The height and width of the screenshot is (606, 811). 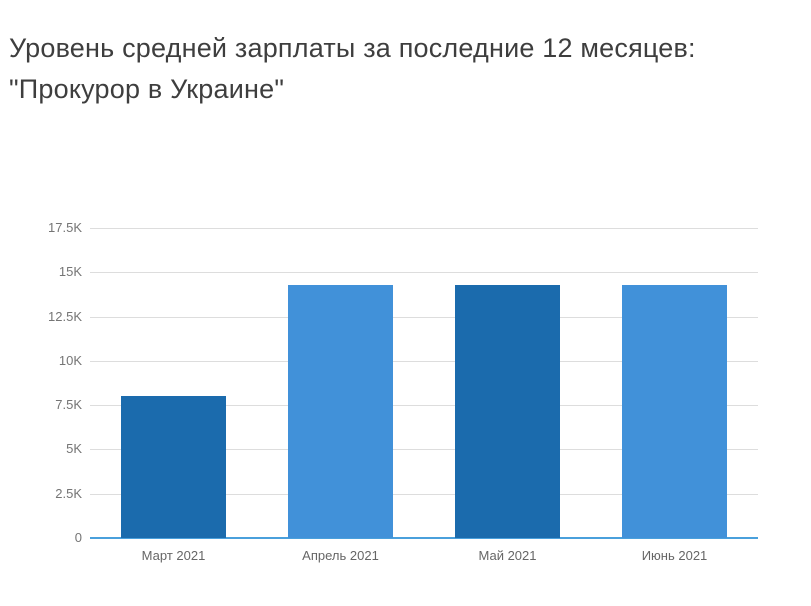 I want to click on x-tick-label: Март 2021, so click(x=173, y=555).